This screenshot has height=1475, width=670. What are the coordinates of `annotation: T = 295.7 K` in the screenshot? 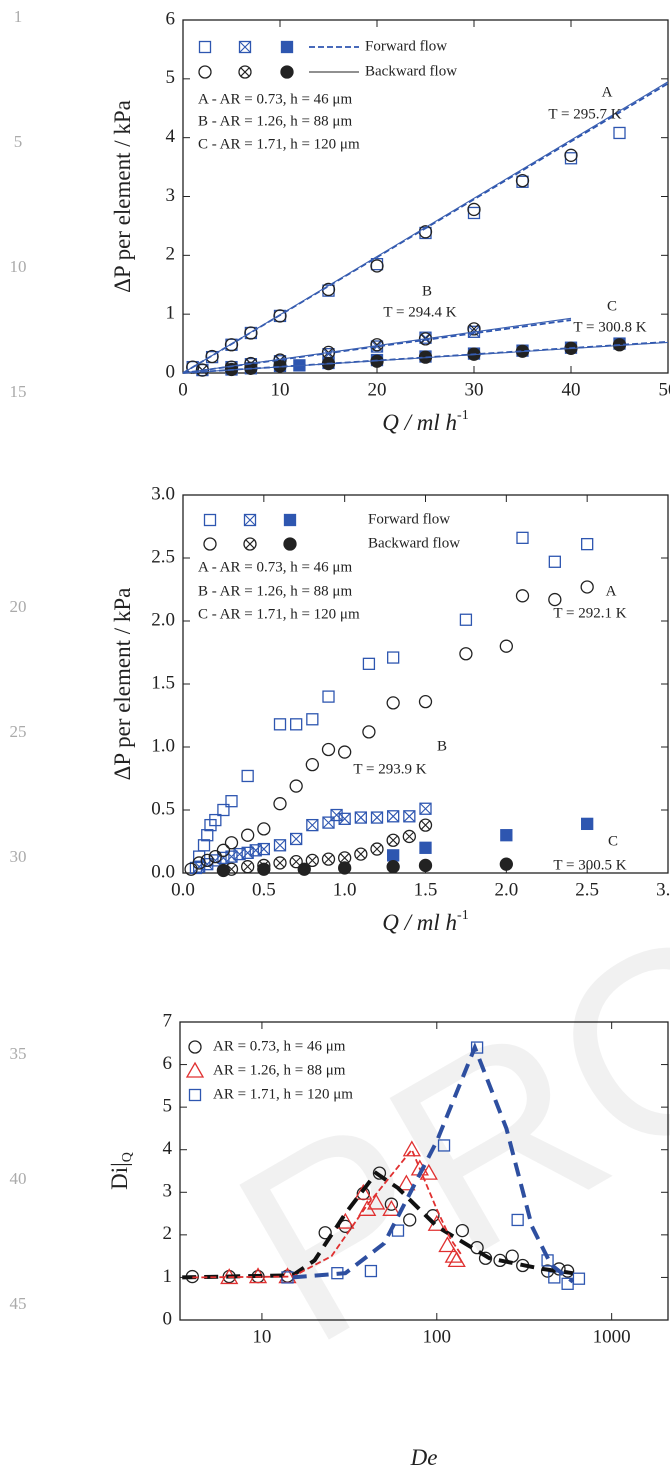 It's located at (584, 114).